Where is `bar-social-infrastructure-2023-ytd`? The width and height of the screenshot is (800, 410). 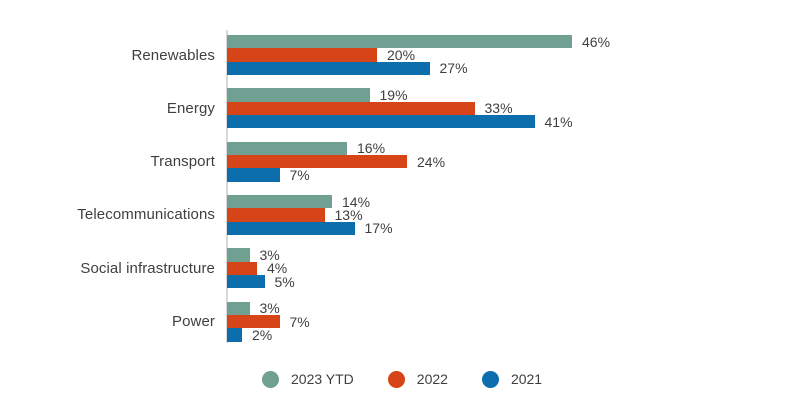 bar-social-infrastructure-2023-ytd is located at coordinates (238, 255).